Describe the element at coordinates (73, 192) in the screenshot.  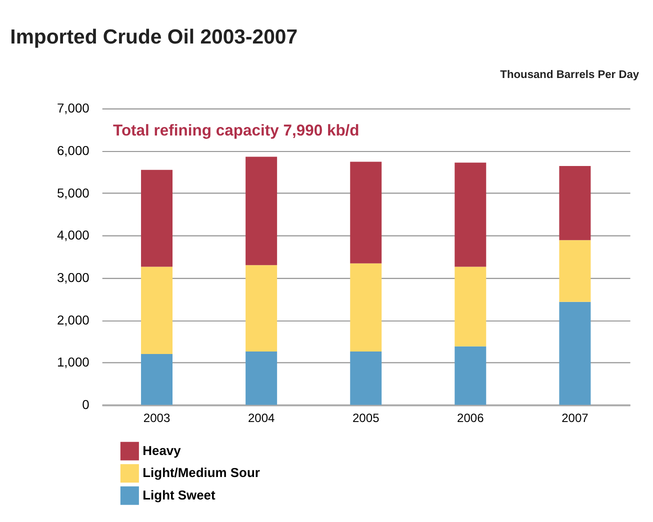
I see `y-tick-label: 5,000` at that location.